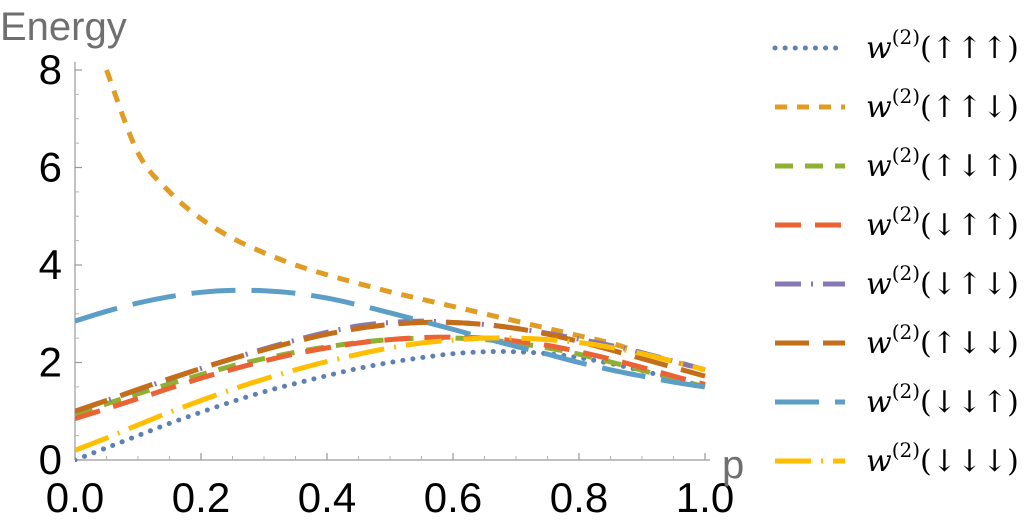  I want to click on legend-label-argument: (↓↓↑), so click(969, 402).